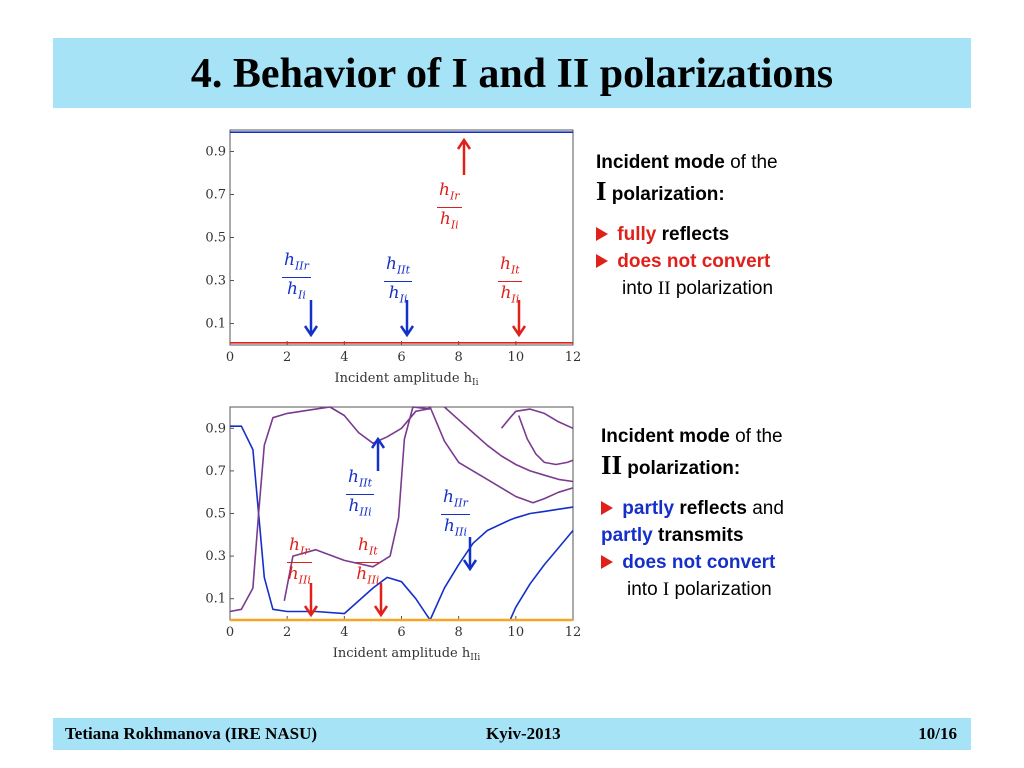 The height and width of the screenshot is (768, 1024). What do you see at coordinates (191, 733) in the screenshot?
I see `footer-author: Tetiana Rokhmanova (IRE NASU)` at bounding box center [191, 733].